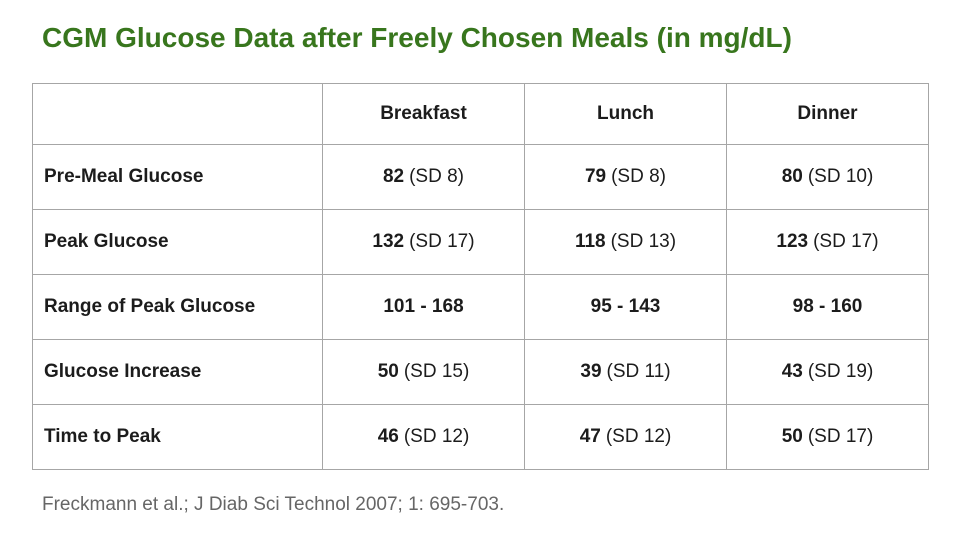  Describe the element at coordinates (388, 241) in the screenshot. I see `cell-value: 132` at that location.